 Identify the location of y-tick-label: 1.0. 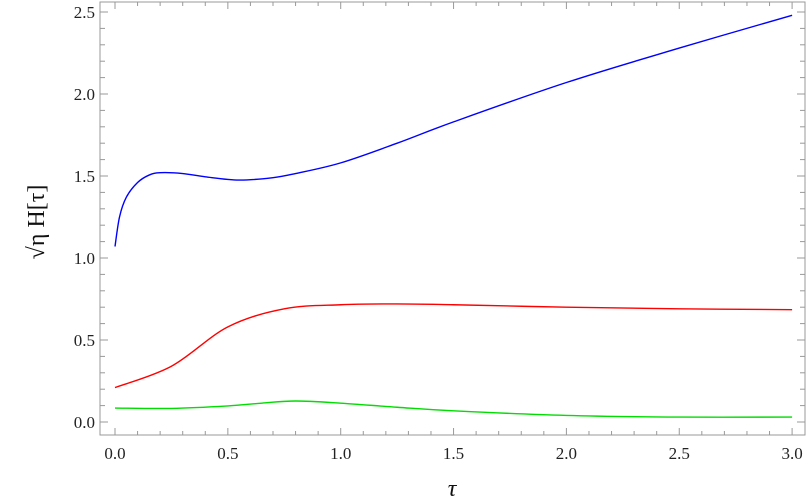
(84, 258).